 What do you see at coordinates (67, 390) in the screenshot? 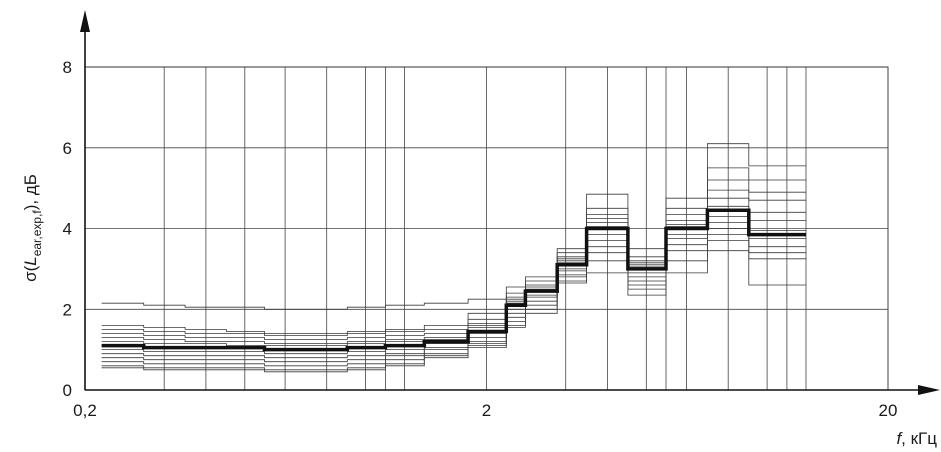
I see `y-tick-label: 0` at bounding box center [67, 390].